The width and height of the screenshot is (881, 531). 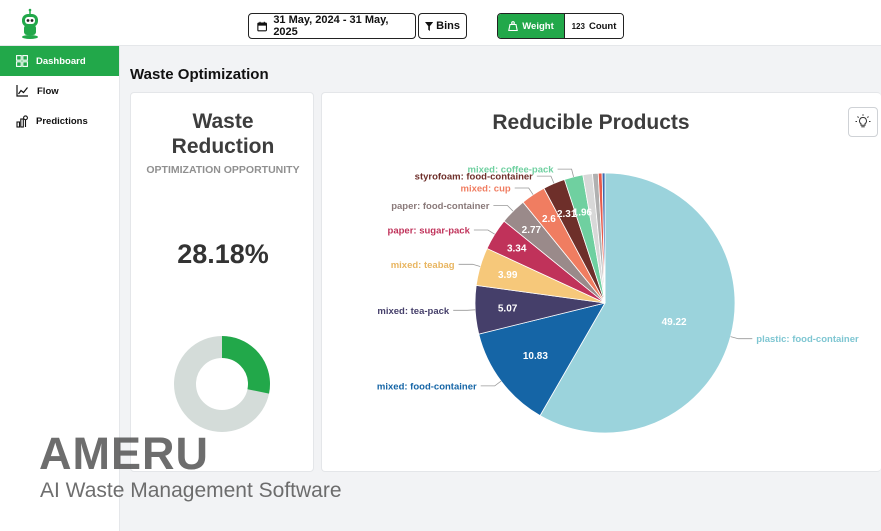 What do you see at coordinates (199, 74) in the screenshot?
I see `page-title: Waste Optimization` at bounding box center [199, 74].